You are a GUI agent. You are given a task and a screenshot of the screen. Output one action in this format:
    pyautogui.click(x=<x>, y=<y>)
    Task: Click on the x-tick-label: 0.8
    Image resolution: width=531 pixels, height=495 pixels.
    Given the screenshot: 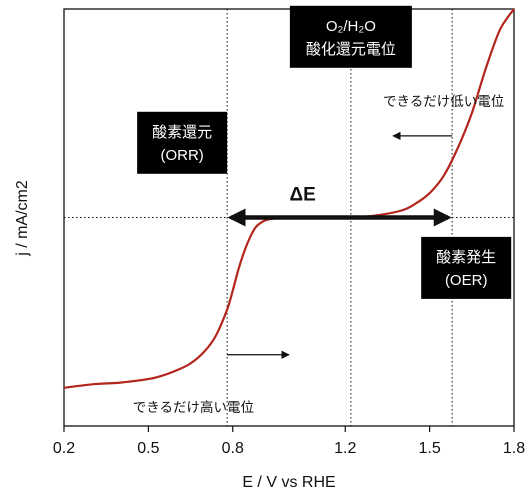 What is the action you would take?
    pyautogui.click(x=233, y=448)
    